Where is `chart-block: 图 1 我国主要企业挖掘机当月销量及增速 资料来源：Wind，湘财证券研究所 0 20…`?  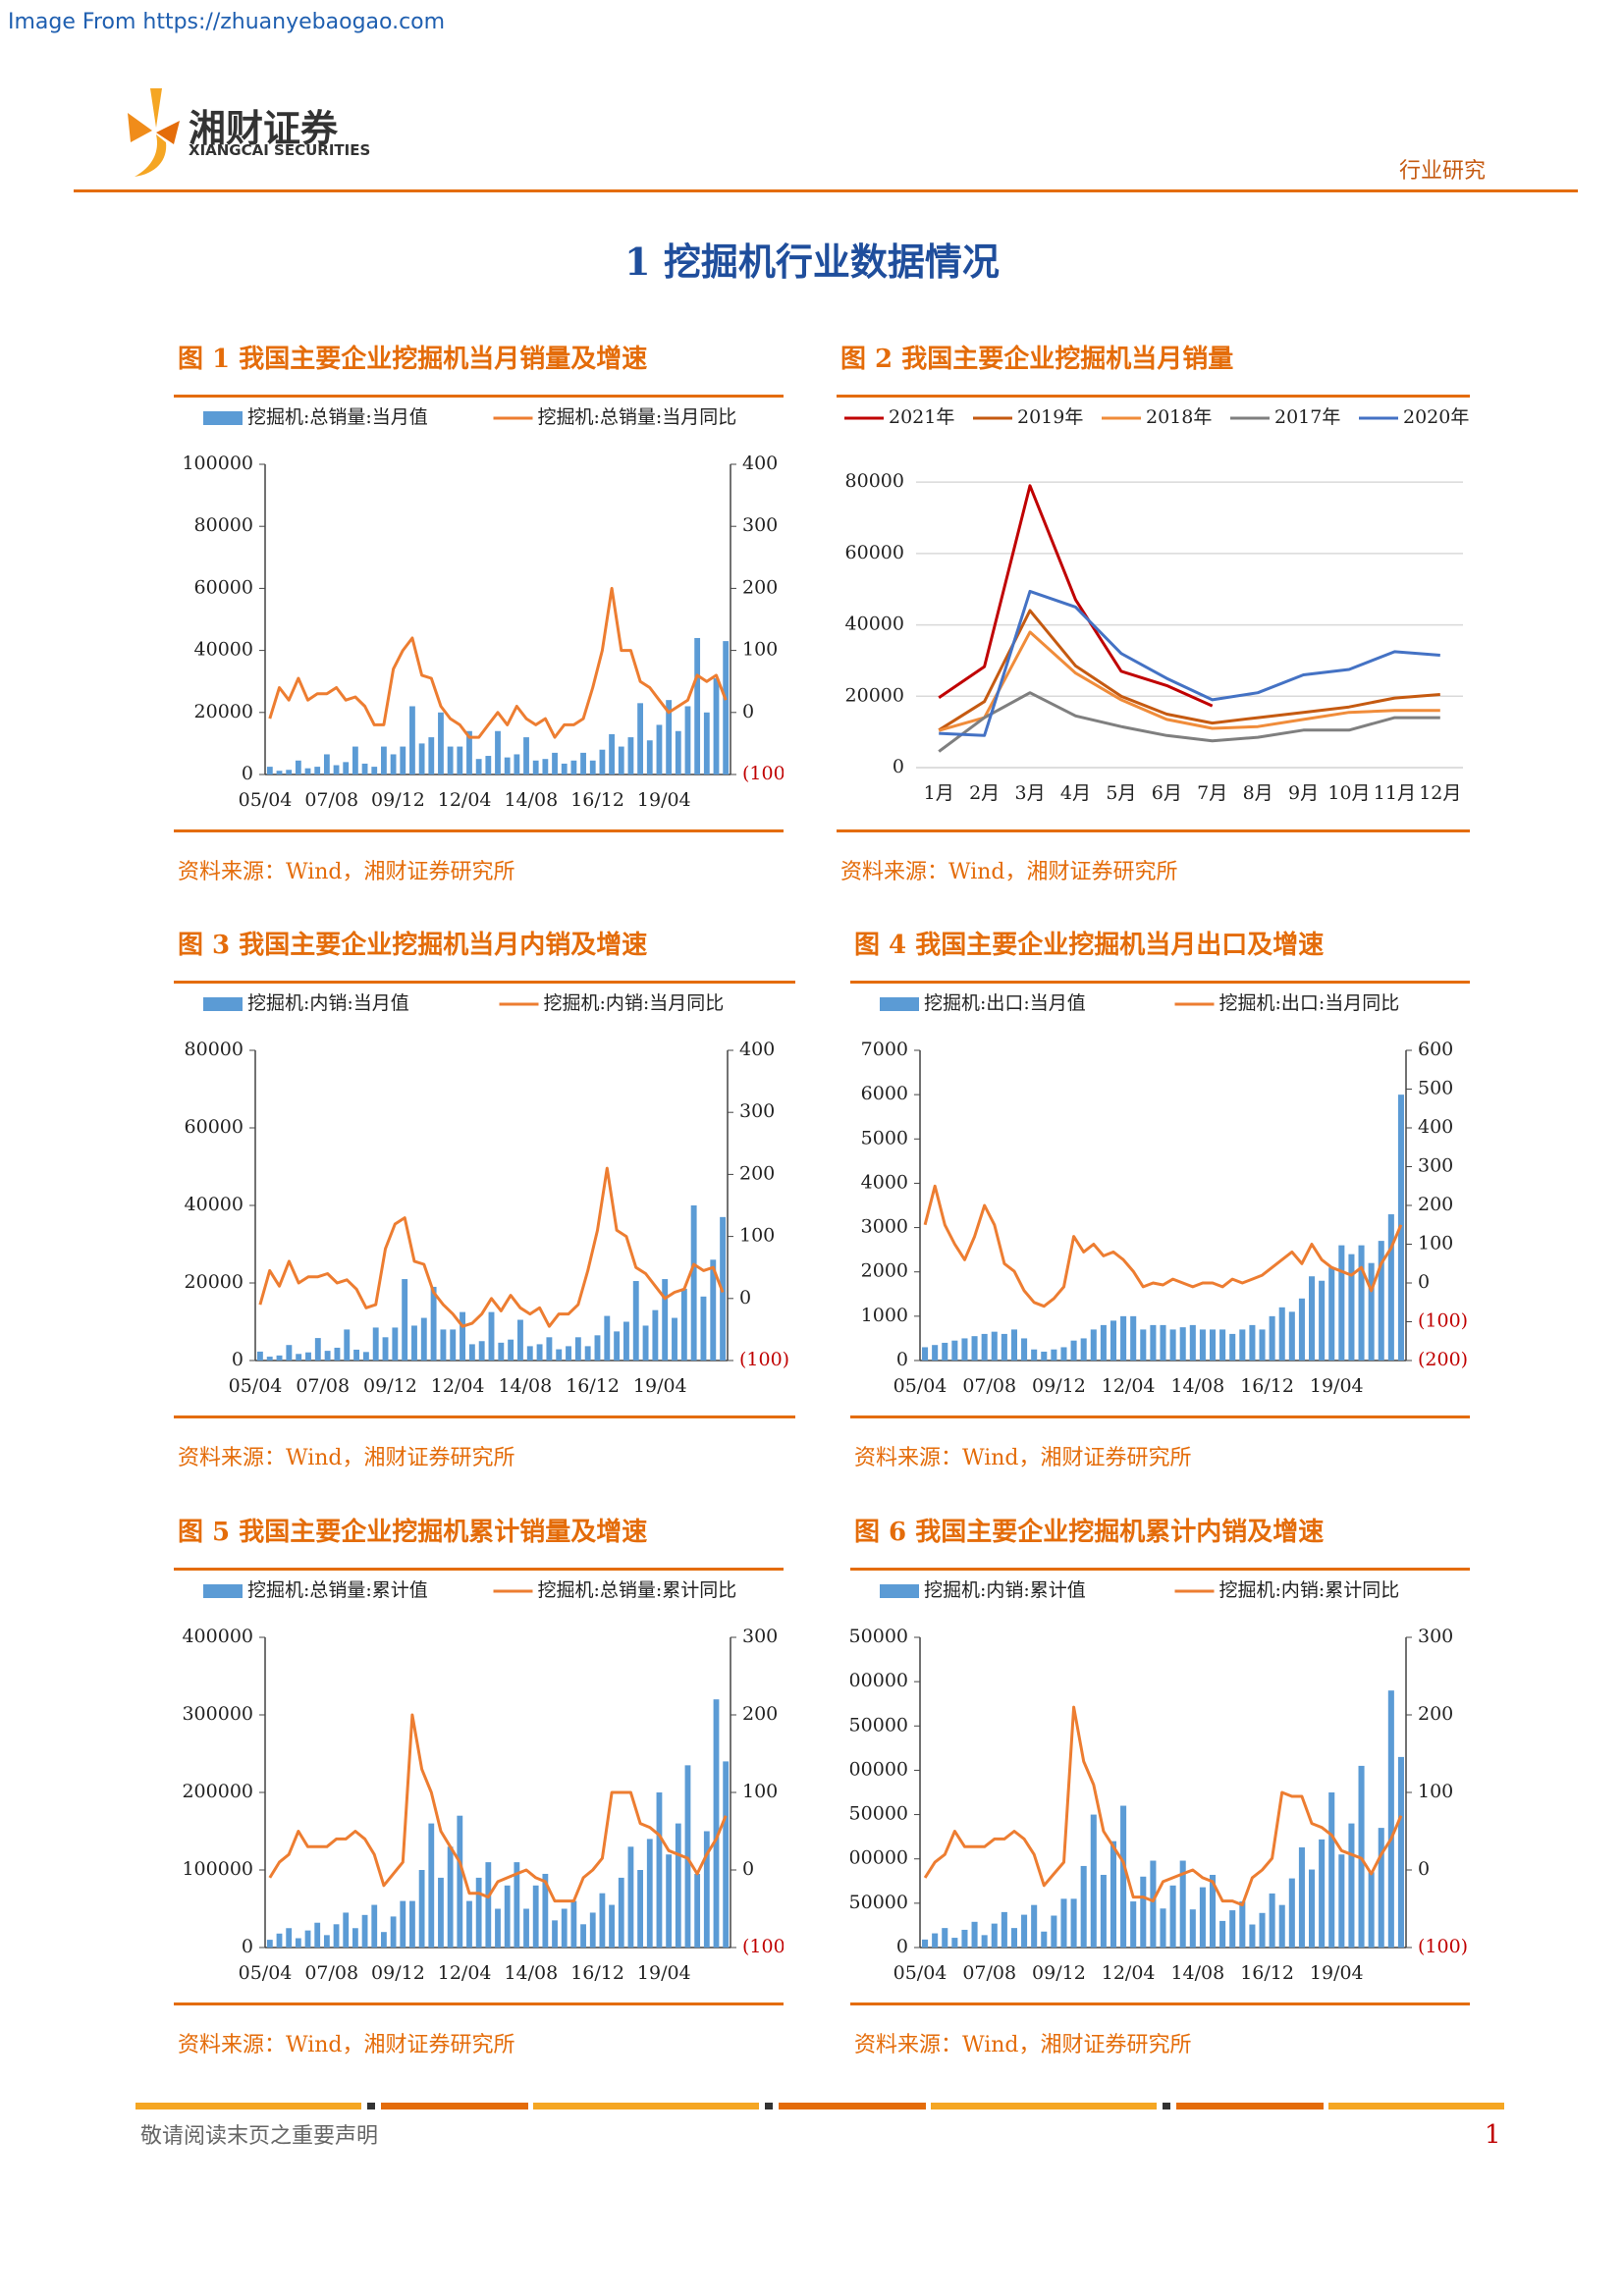 chart-block: 图 1 我国主要企业挖掘机当月销量及增速 资料来源：Wind，湘财证券研究所 0 20… is located at coordinates (479, 613).